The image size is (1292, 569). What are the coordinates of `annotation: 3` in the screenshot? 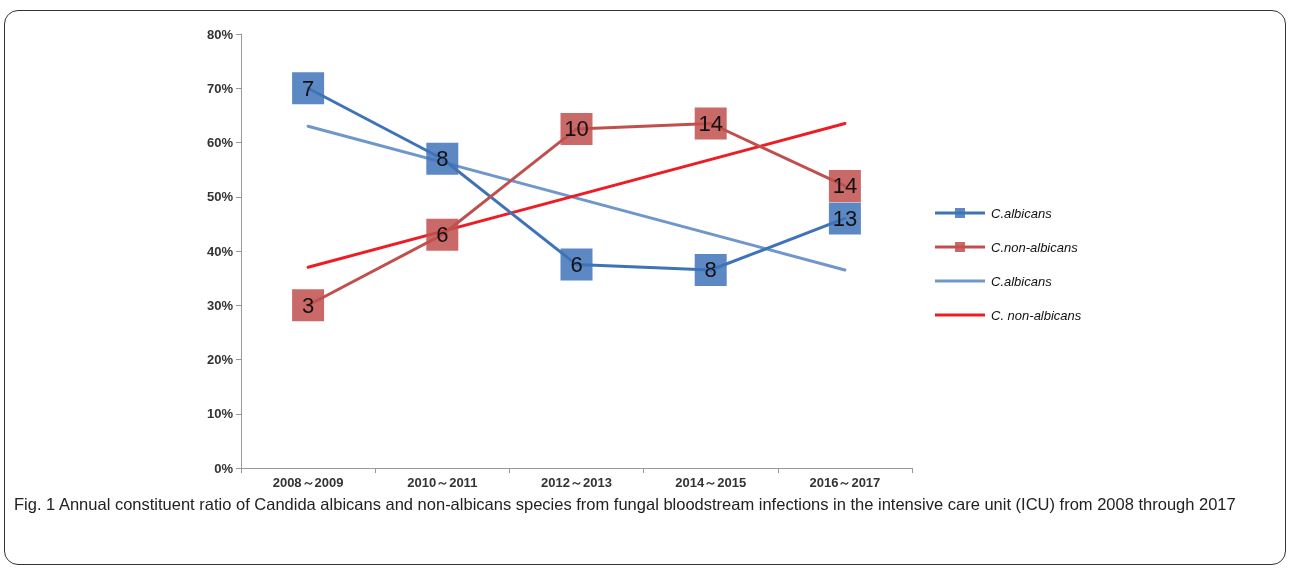 It's located at (308, 305).